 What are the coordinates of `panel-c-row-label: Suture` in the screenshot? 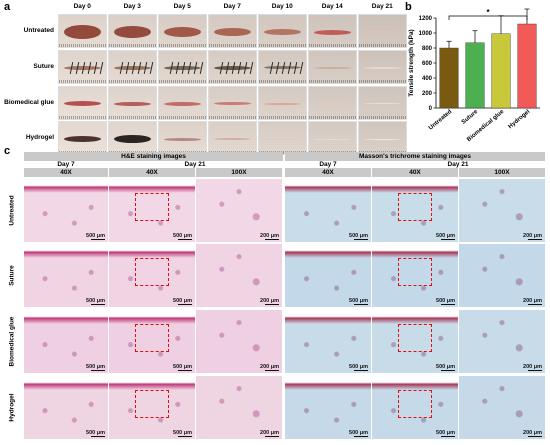 It's located at (12, 275).